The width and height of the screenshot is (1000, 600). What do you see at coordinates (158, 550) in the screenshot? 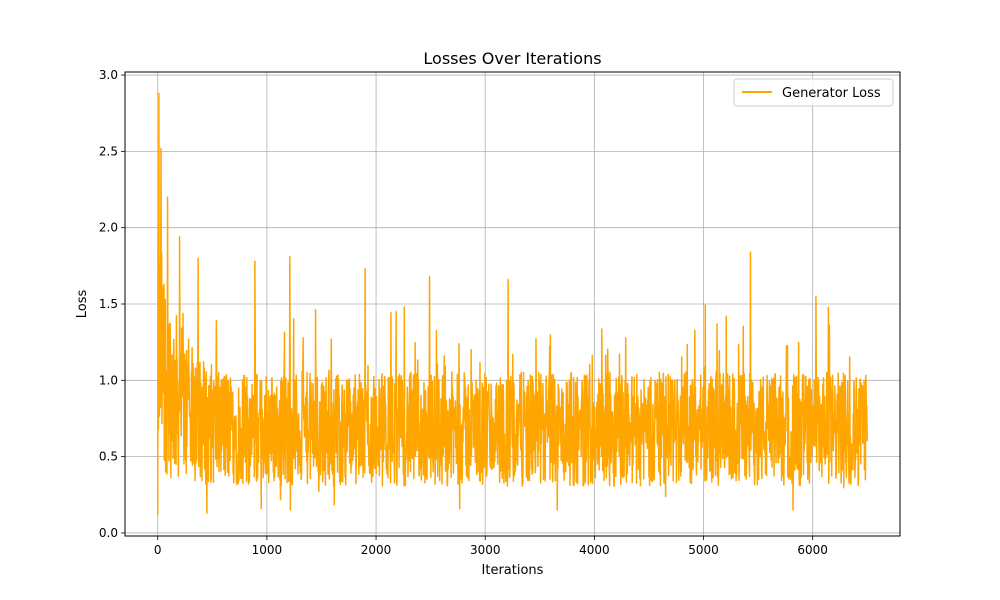
I see `x-tick-label: 0` at bounding box center [158, 550].